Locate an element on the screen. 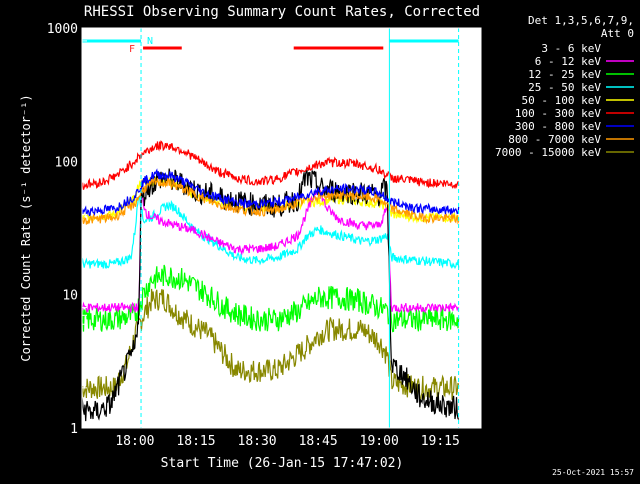  y-tick-label: 100 is located at coordinates (66, 162).